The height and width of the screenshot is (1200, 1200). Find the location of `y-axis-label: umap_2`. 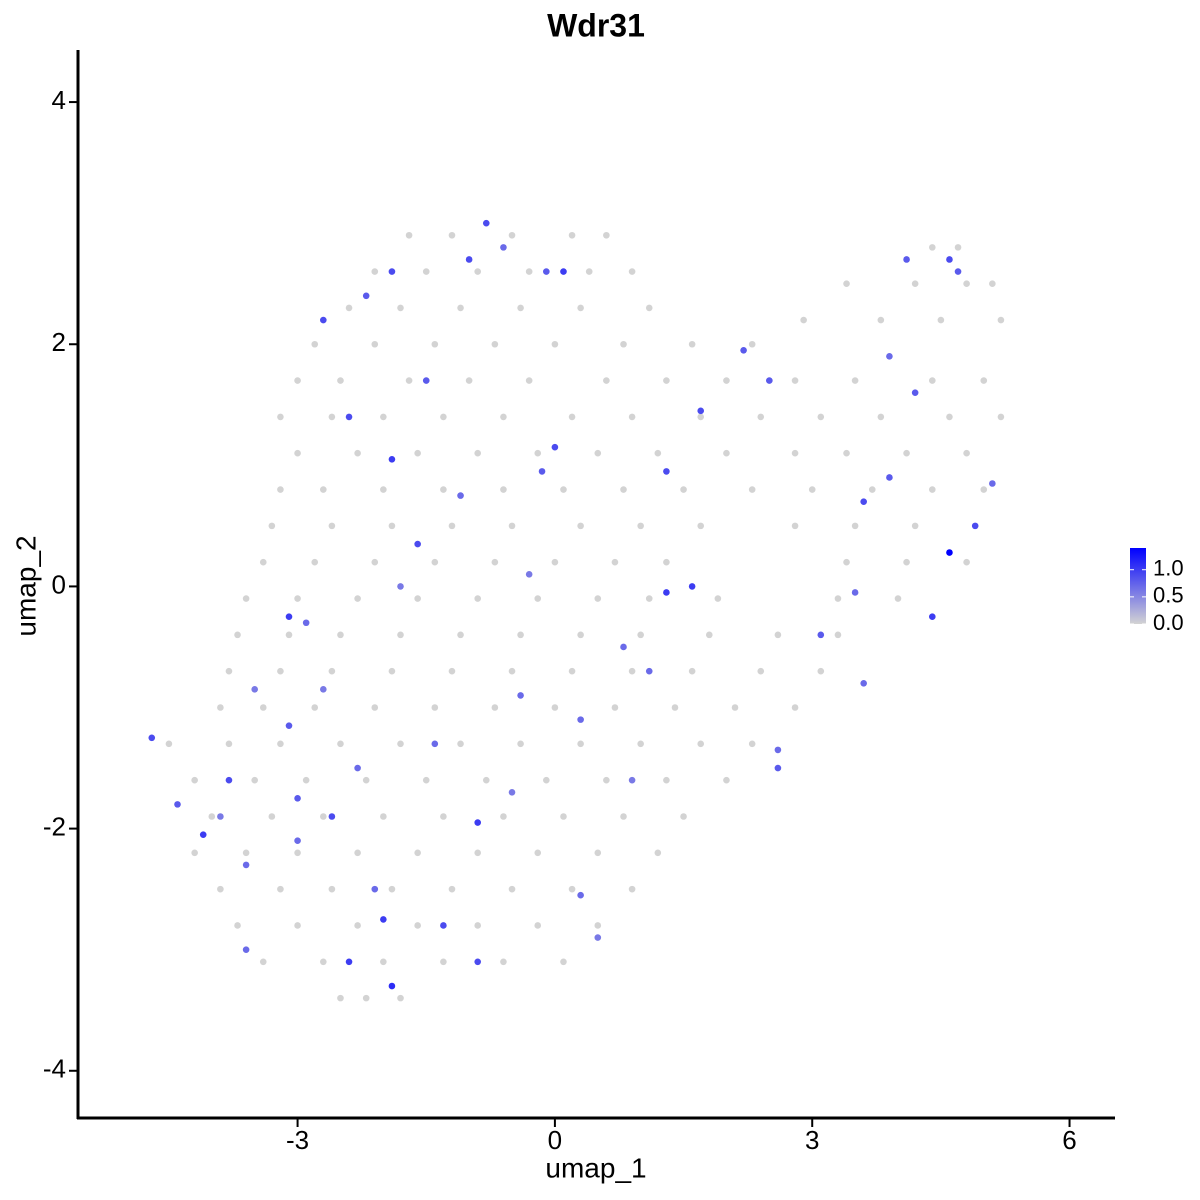

y-axis-label: umap_2 is located at coordinates (25, 585).